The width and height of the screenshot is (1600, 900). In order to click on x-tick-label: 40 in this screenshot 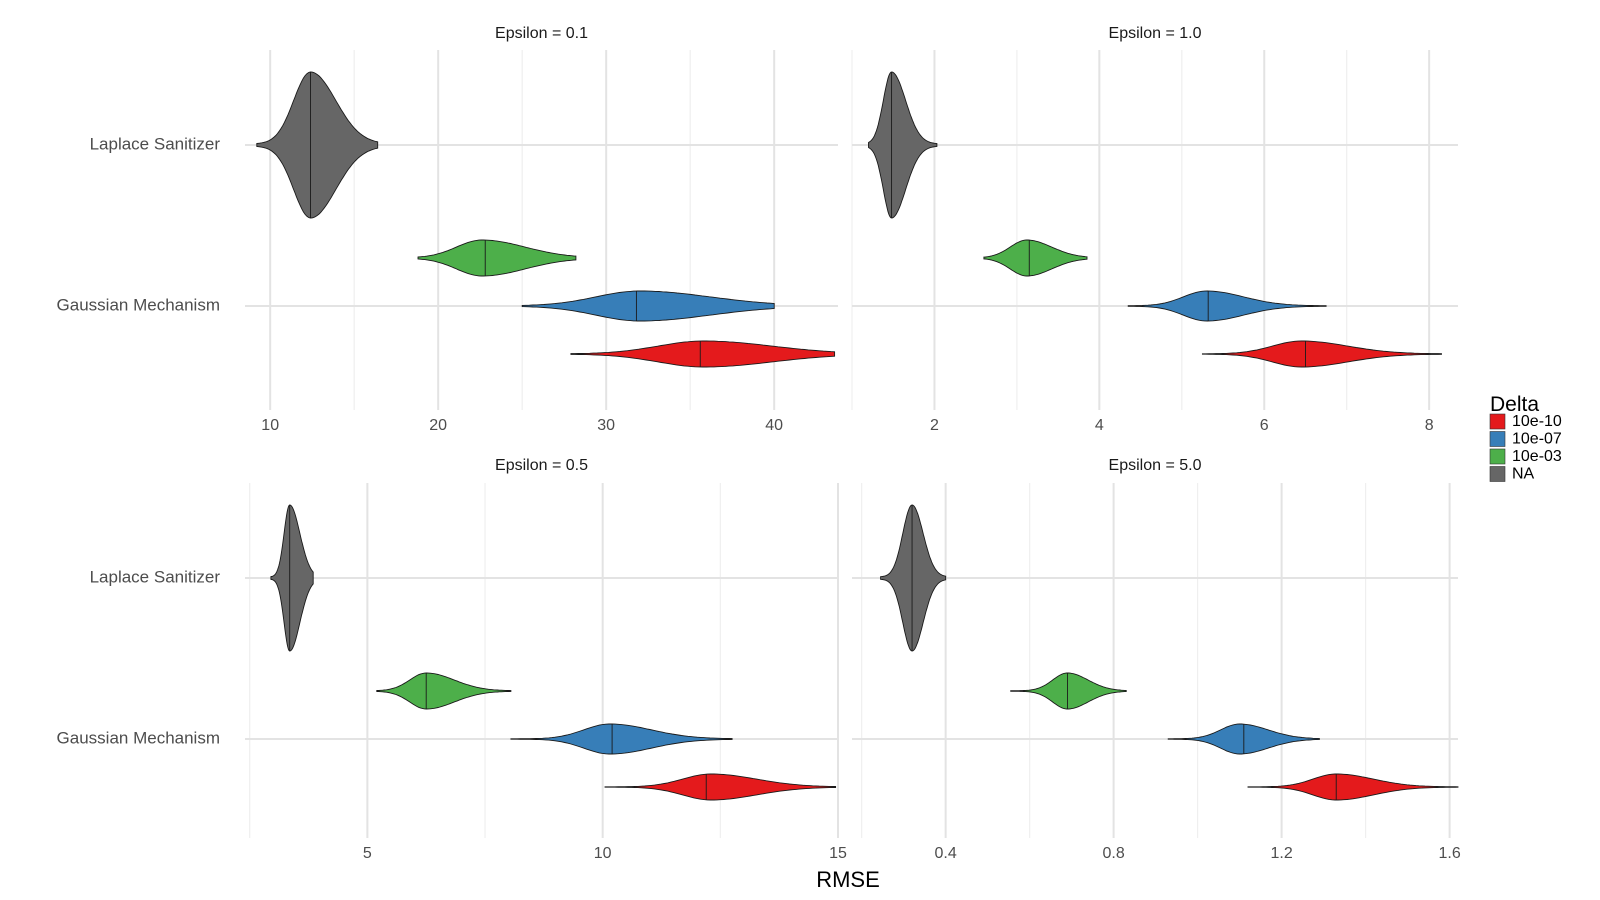, I will do `click(774, 425)`.